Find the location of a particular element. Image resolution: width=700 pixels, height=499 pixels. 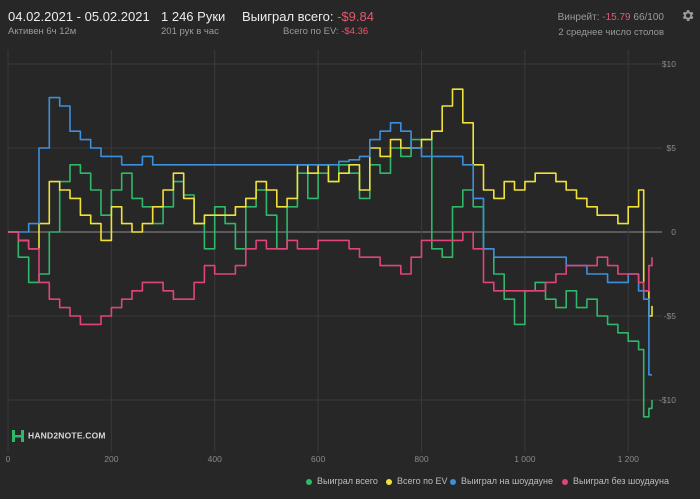

legend-dot-ev-total is located at coordinates (389, 481).